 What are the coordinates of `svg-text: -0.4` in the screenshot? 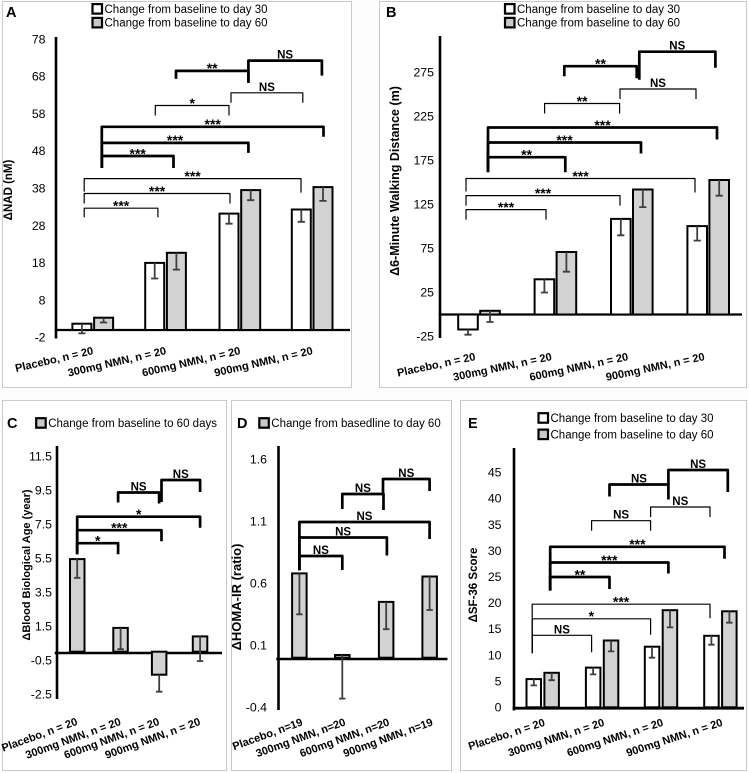 It's located at (256, 708).